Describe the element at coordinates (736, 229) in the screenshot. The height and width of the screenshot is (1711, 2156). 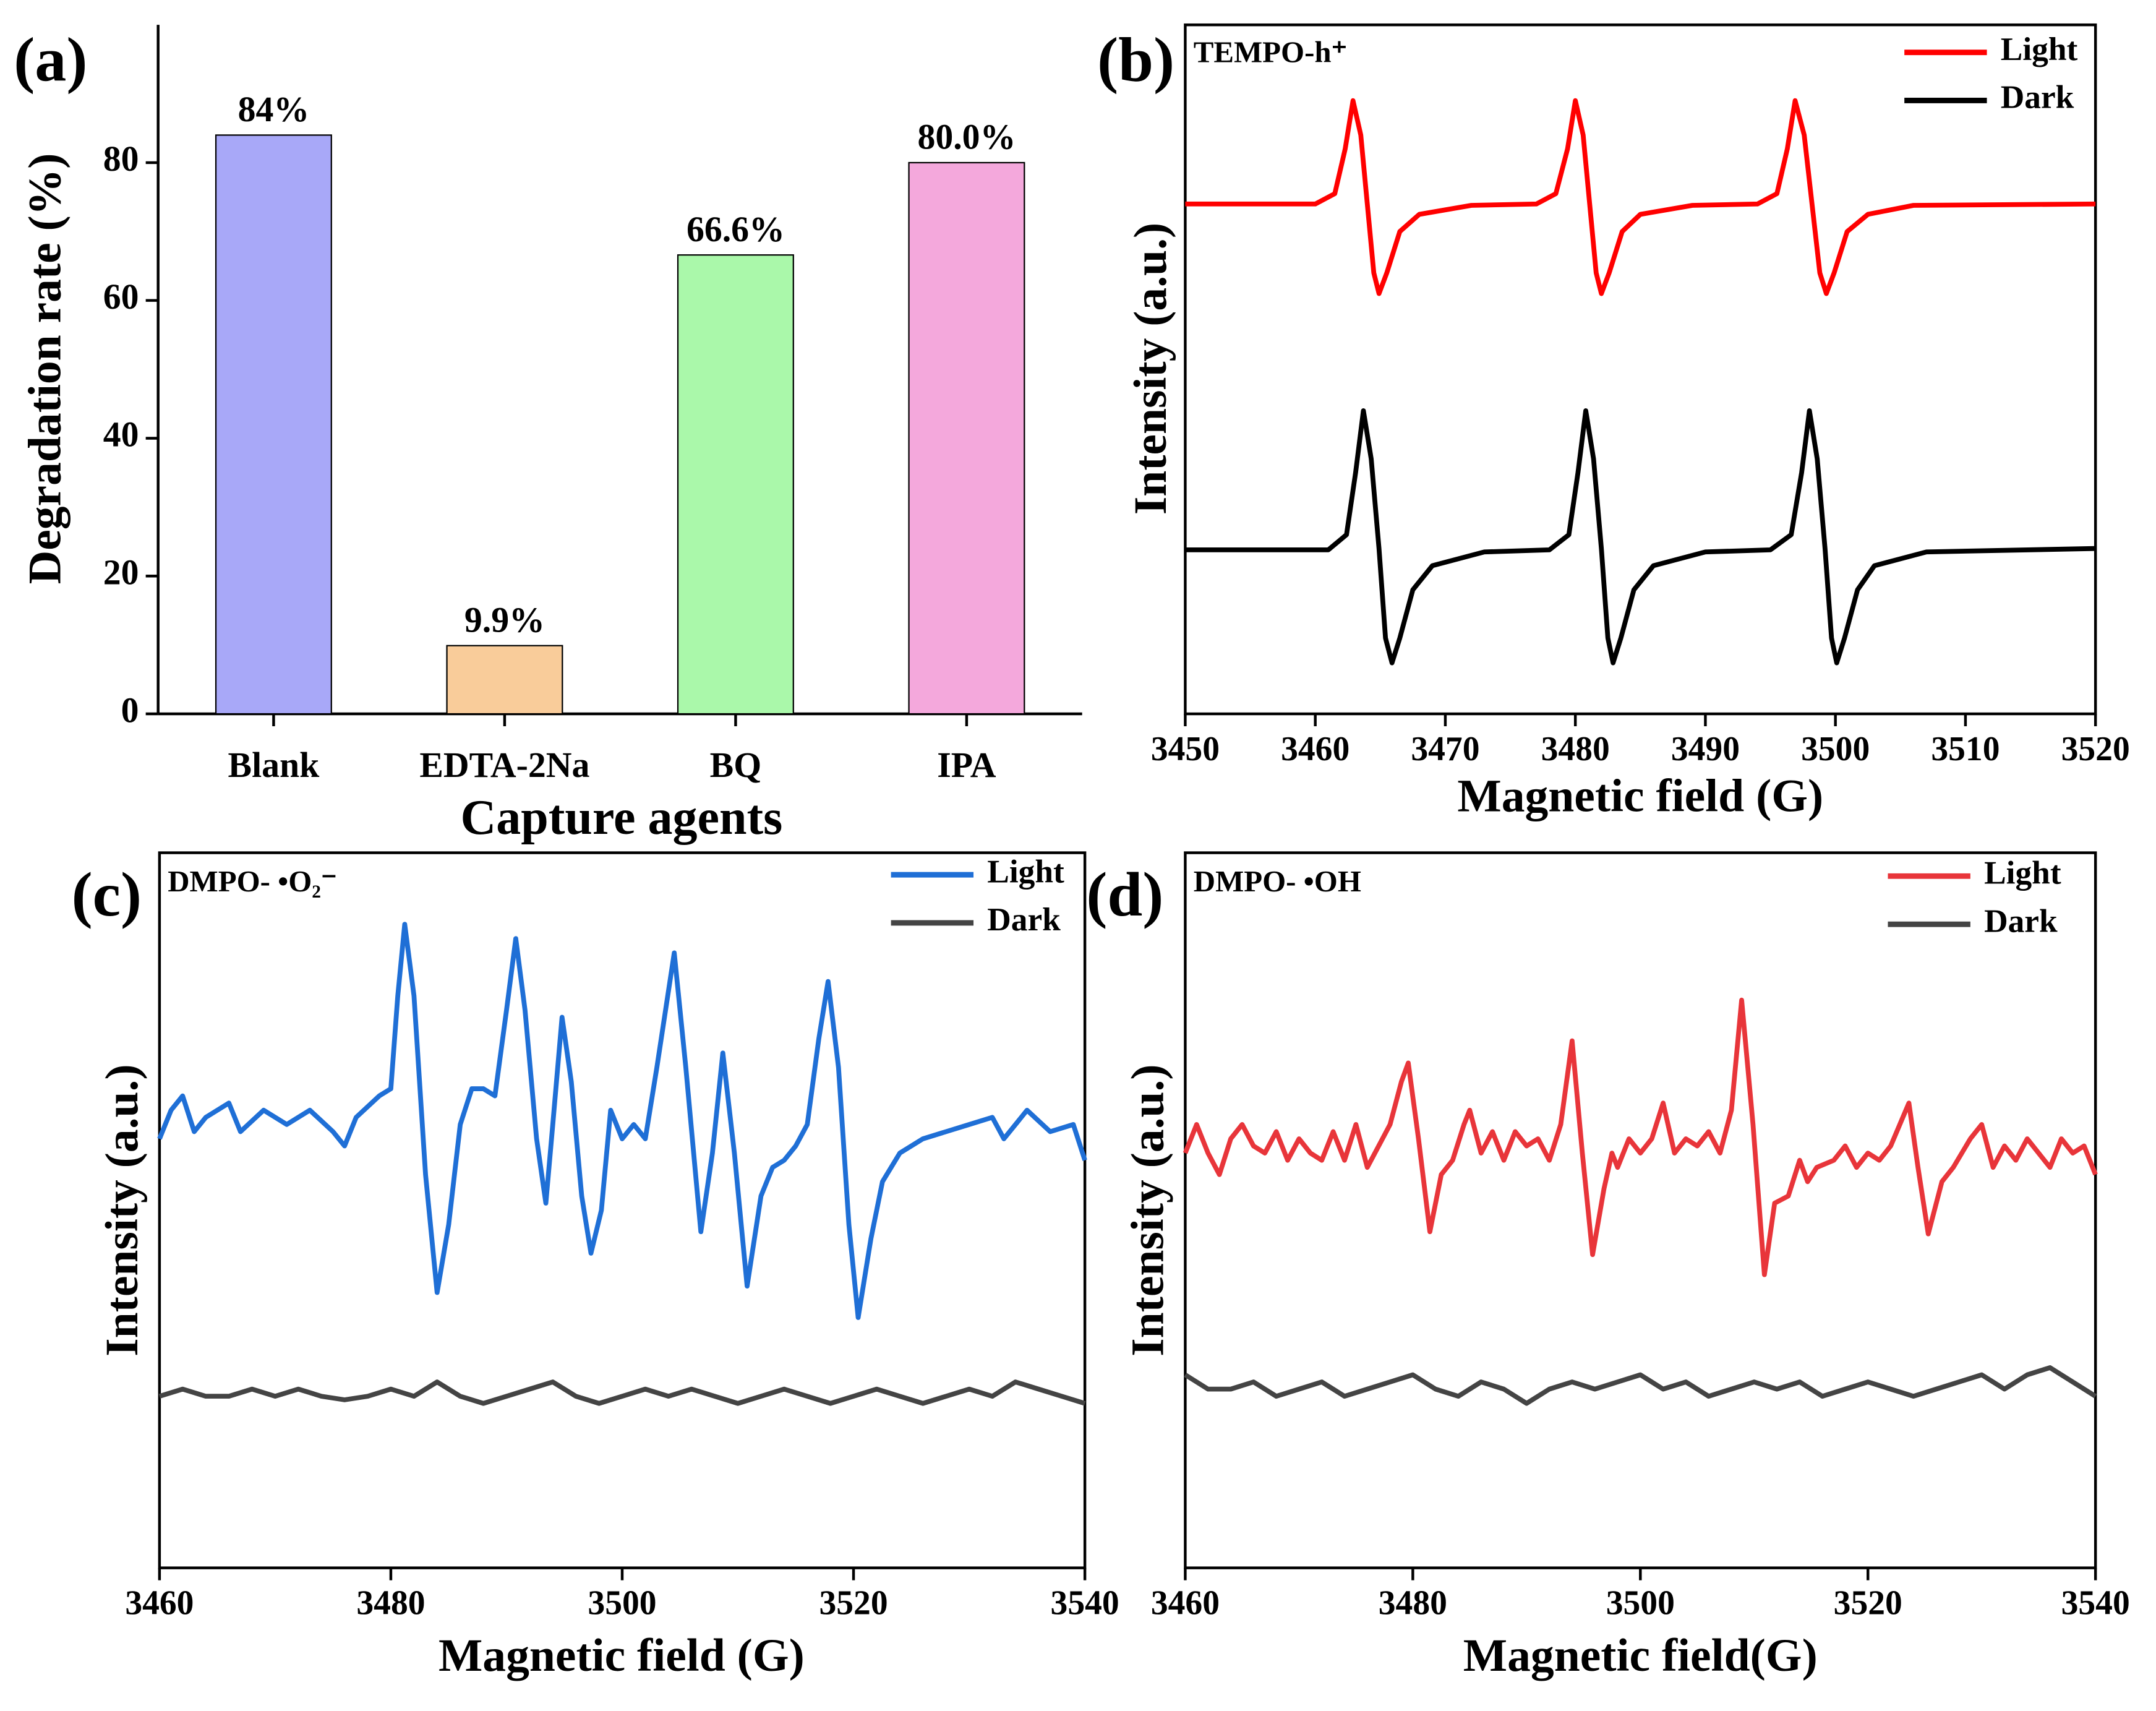
I see `value-label: 66.6%` at that location.